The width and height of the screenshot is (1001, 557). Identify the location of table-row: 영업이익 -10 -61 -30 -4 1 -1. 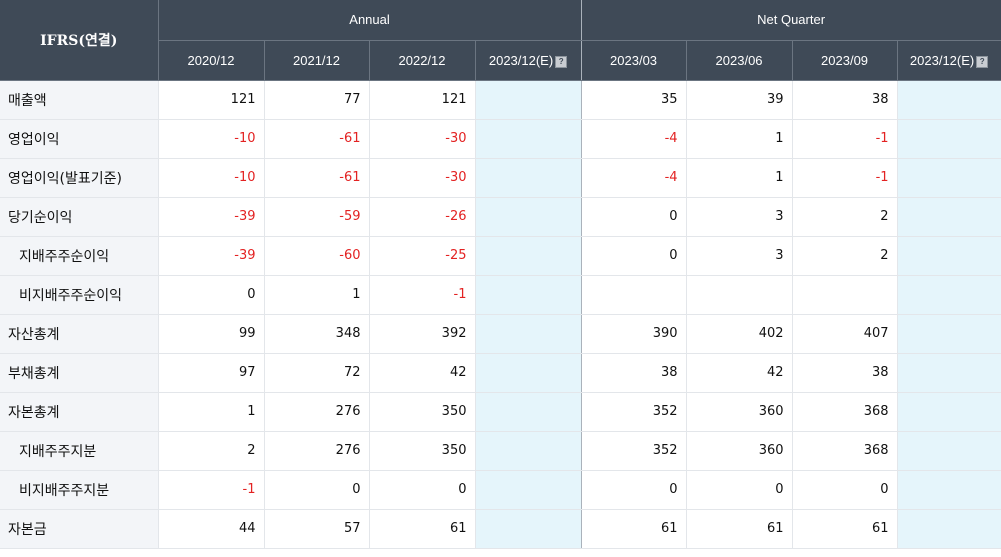
(500, 139).